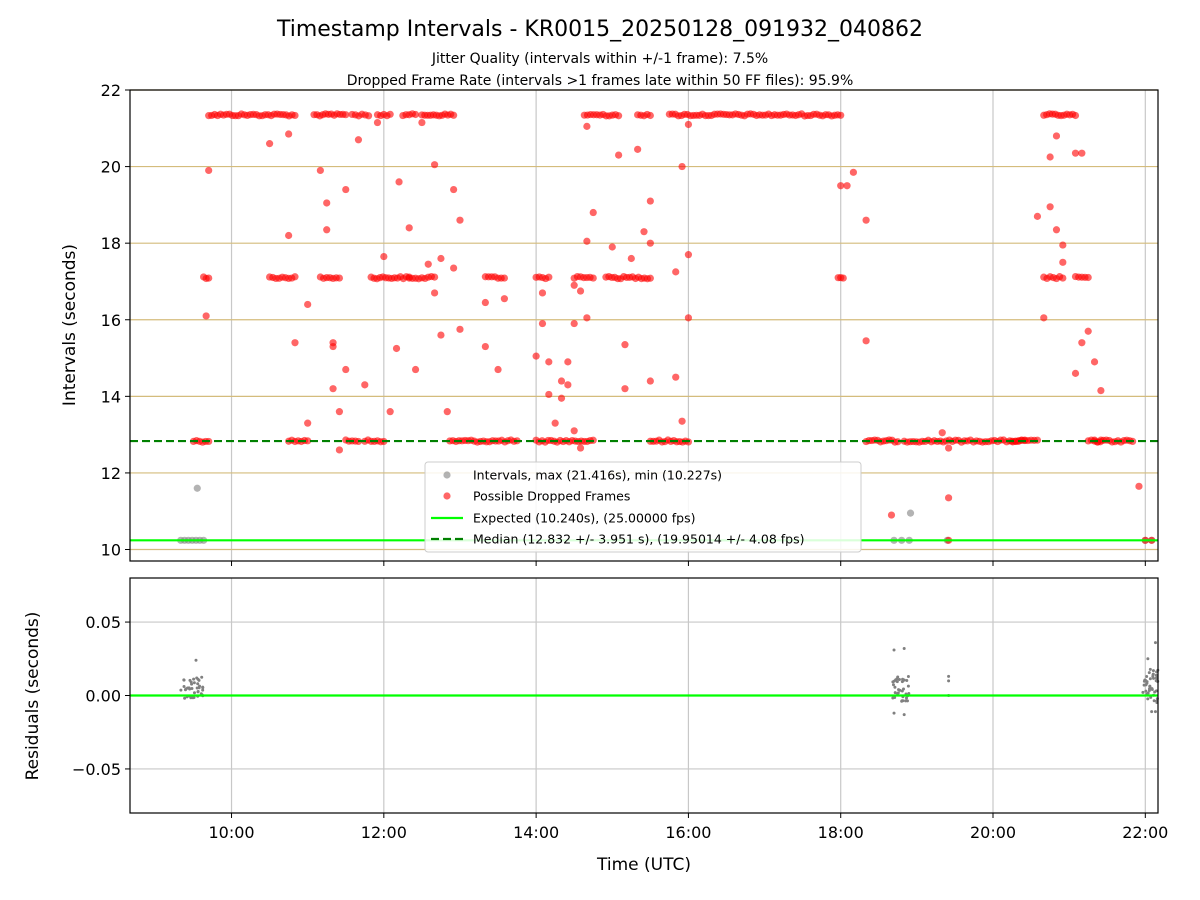  Describe the element at coordinates (111, 550) in the screenshot. I see `top-ytick-label-10: 10` at that location.